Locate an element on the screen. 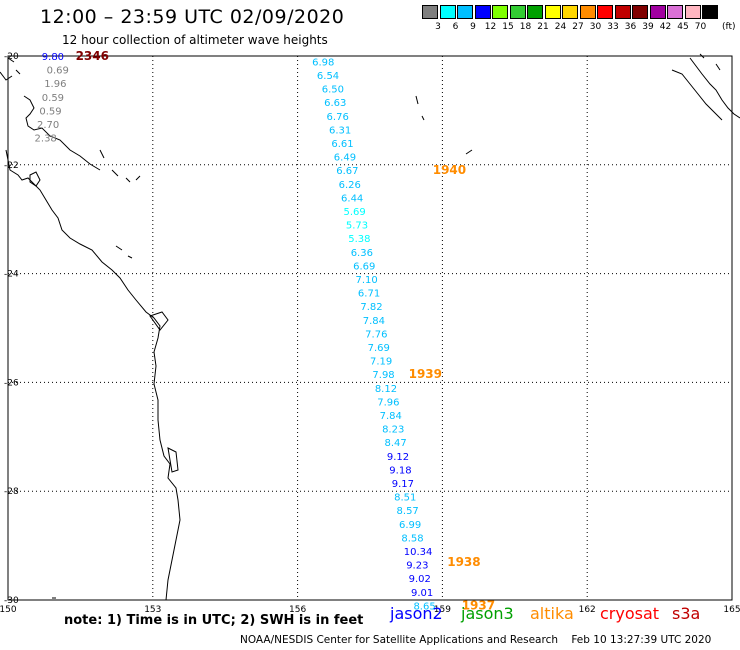 Image resolution: width=740 pixels, height=650 pixels. satellite-name: jason2 is located at coordinates (416, 613).